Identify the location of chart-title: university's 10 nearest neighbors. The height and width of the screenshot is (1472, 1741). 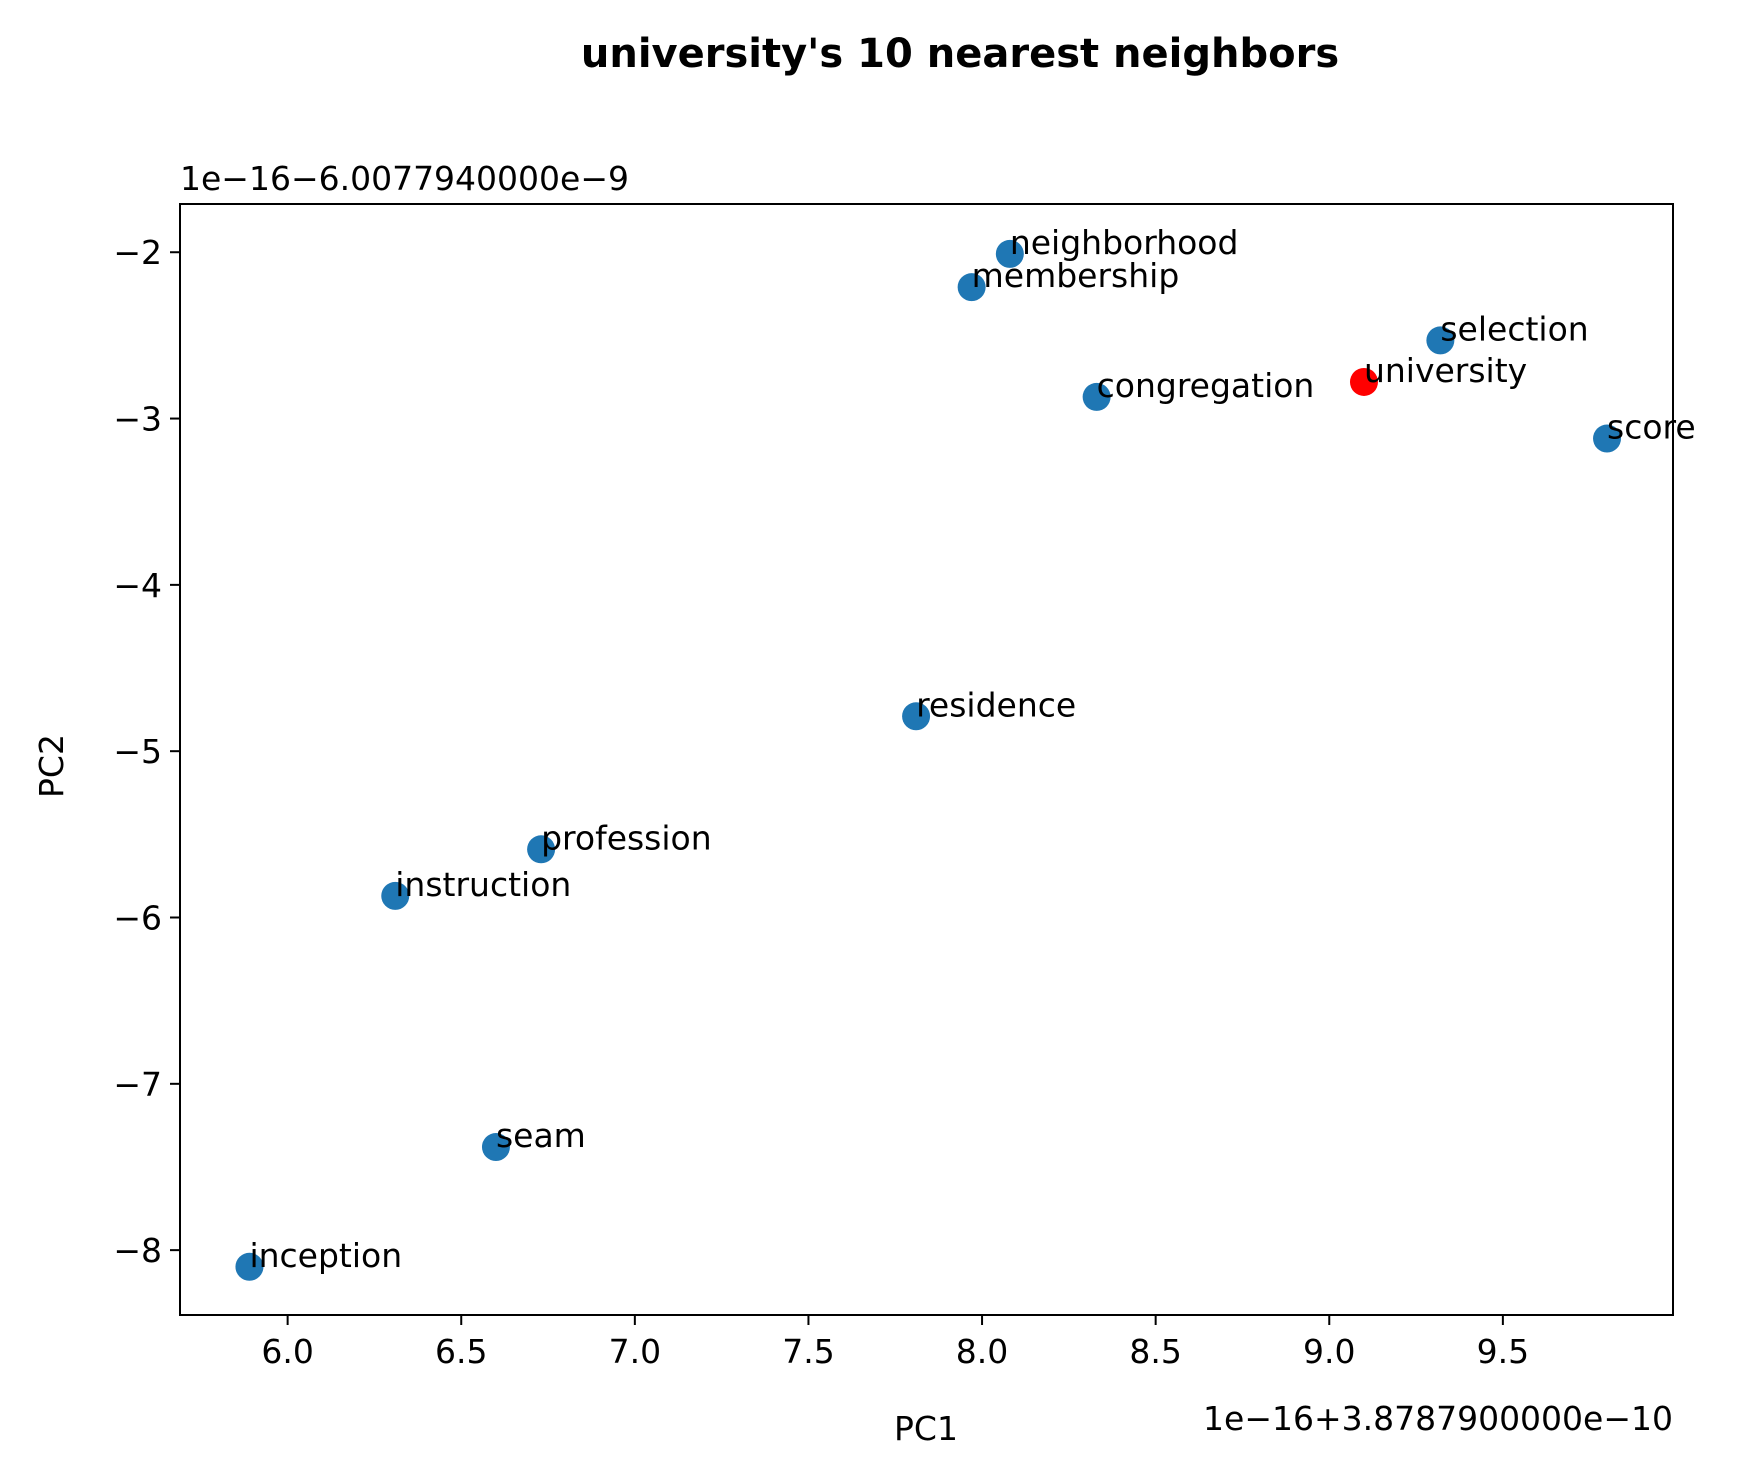
(960, 54).